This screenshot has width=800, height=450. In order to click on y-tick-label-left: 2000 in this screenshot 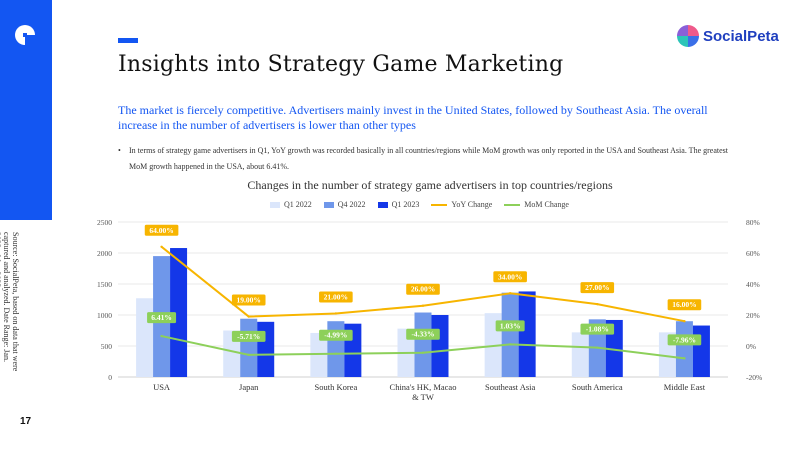, I will do `click(104, 253)`.